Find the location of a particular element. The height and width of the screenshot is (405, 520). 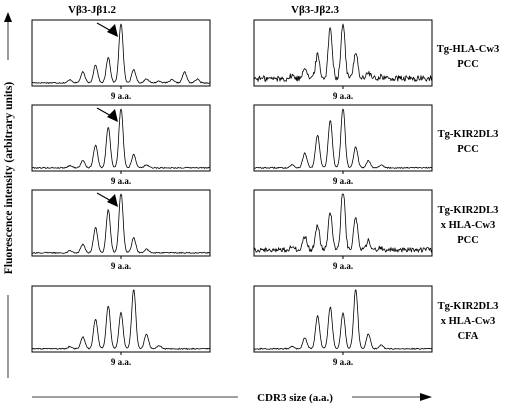

row-label-2: Tg-KIR2DL3 PCC is located at coordinates (468, 142).